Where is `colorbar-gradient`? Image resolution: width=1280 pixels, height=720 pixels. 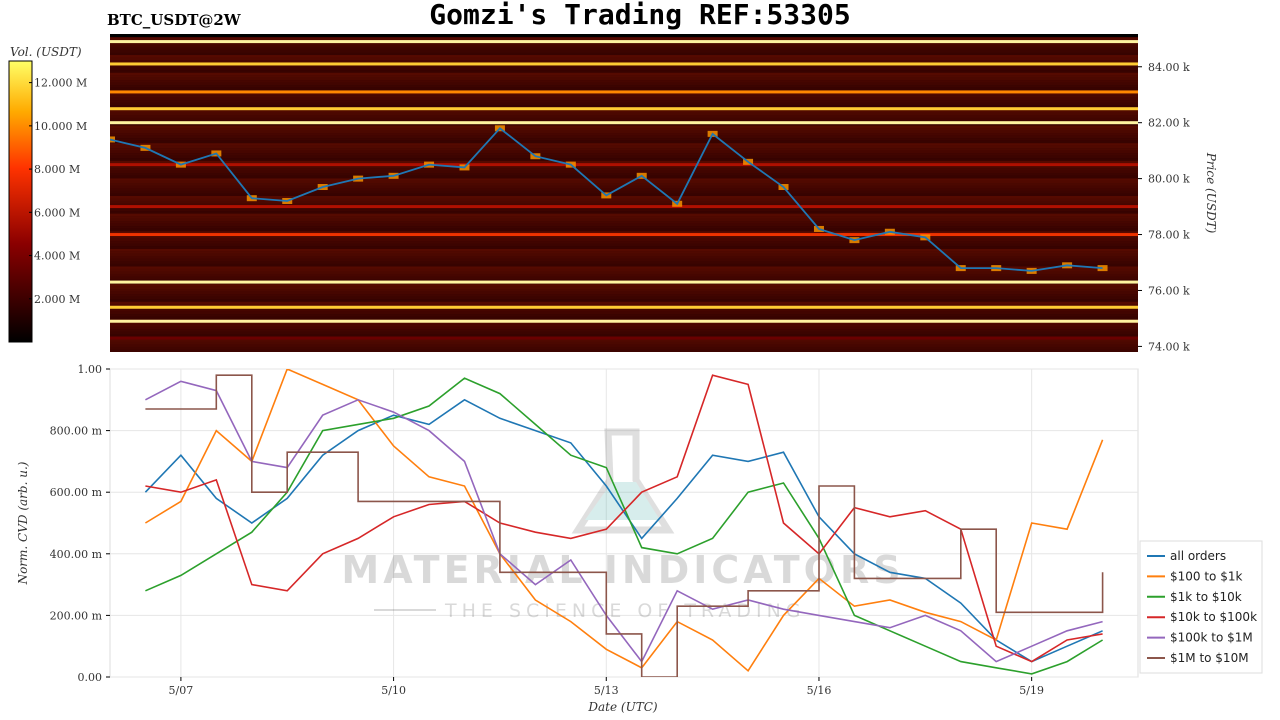 colorbar-gradient is located at coordinates (20, 201).